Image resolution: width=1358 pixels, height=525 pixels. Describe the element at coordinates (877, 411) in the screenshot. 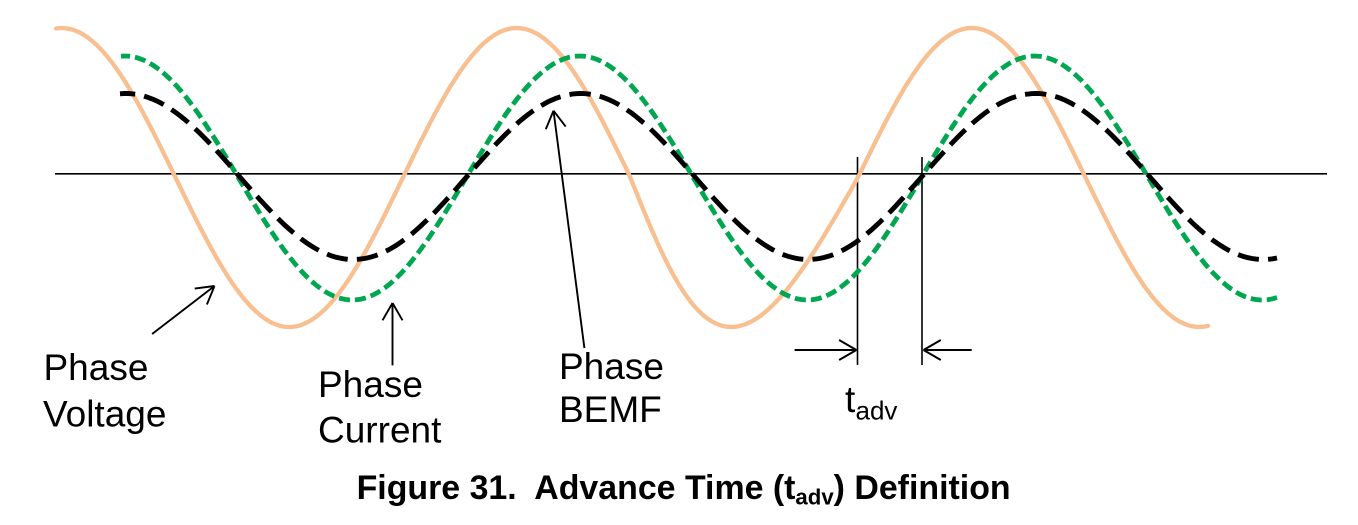

I see `svg-text: adv` at that location.